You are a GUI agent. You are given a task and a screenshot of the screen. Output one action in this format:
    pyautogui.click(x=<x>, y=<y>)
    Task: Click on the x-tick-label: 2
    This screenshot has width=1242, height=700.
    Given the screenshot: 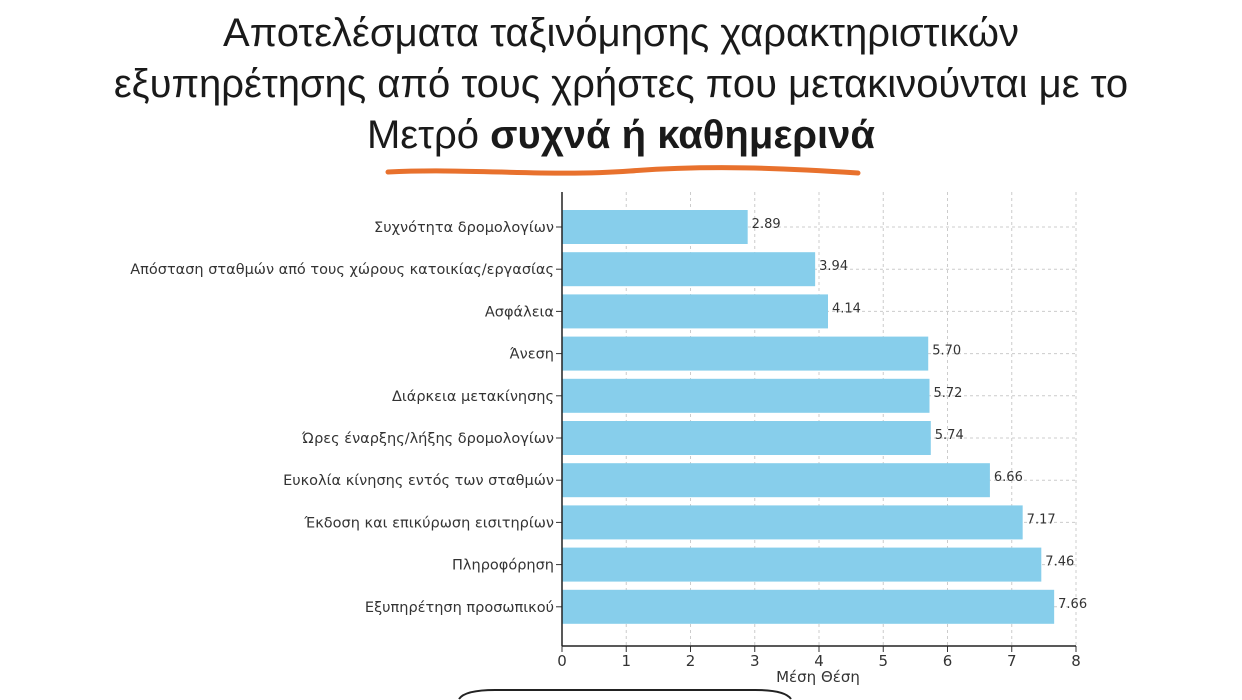 What is the action you would take?
    pyautogui.click(x=691, y=661)
    